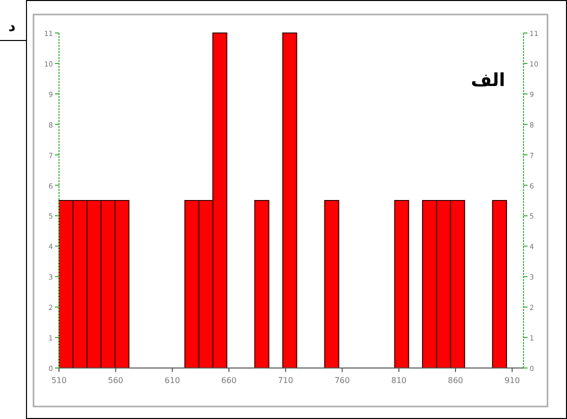  I want to click on annotation: الف, so click(488, 80).